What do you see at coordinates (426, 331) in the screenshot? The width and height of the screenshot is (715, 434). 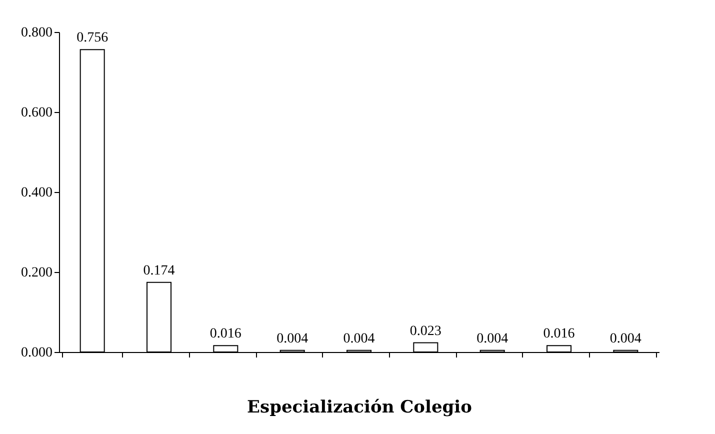 I see `data-label: 0.023` at bounding box center [426, 331].